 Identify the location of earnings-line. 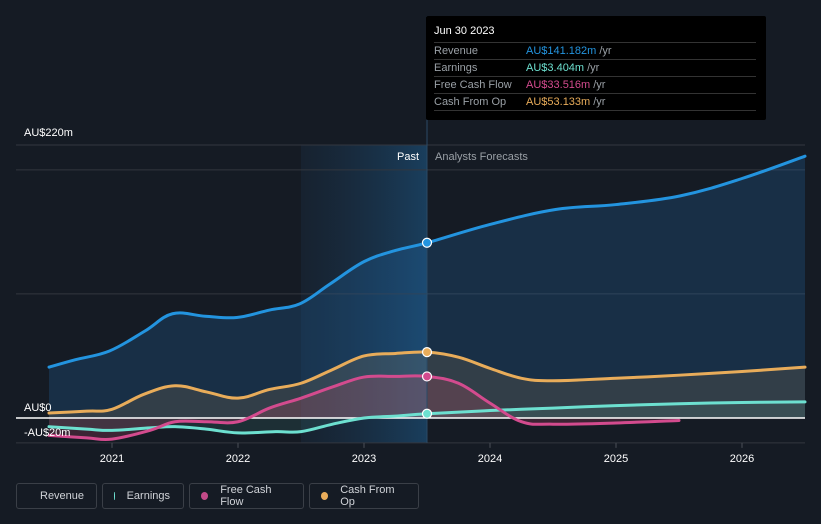
(427, 417).